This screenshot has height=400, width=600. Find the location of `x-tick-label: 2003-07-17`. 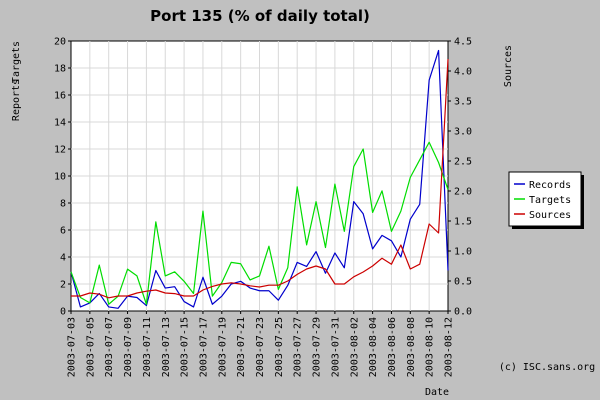

x-tick-label: 2003-07-17 is located at coordinates (203, 347).